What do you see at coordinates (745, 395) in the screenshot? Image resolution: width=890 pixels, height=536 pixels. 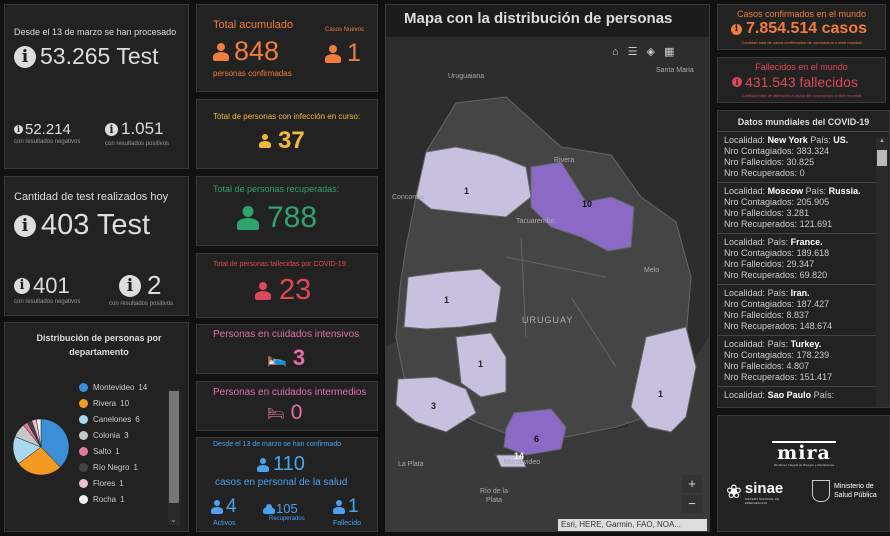 I see `locality-label: Localidad:` at bounding box center [745, 395].